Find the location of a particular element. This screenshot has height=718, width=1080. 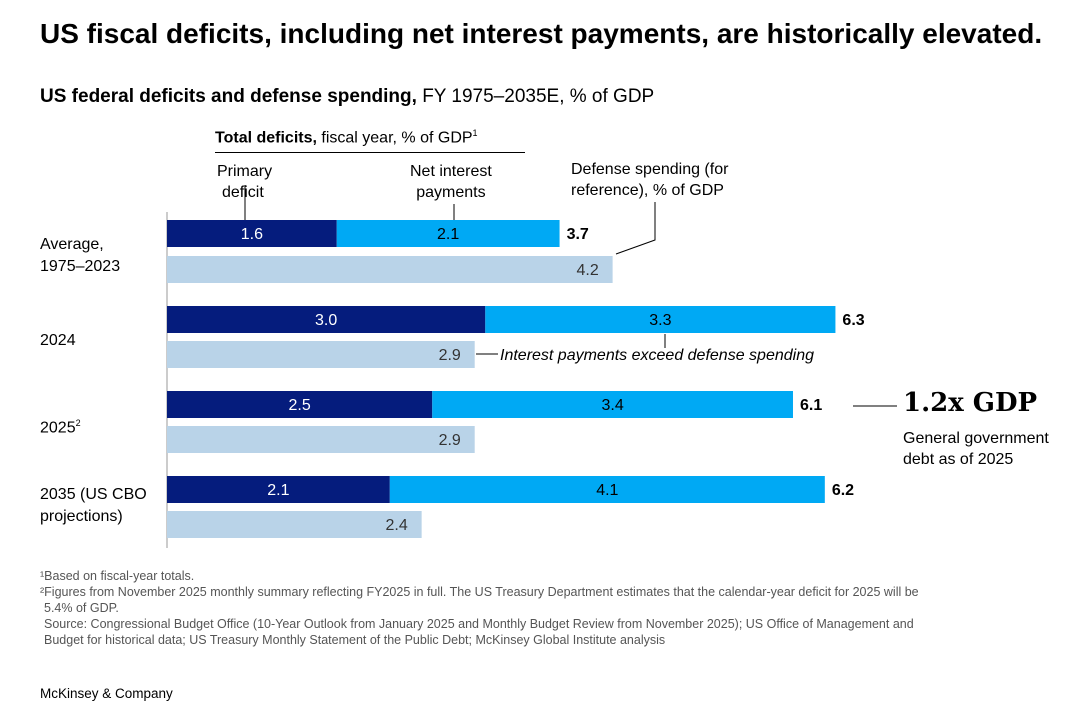

legend-interest-line1: Net interest is located at coordinates (451, 171).